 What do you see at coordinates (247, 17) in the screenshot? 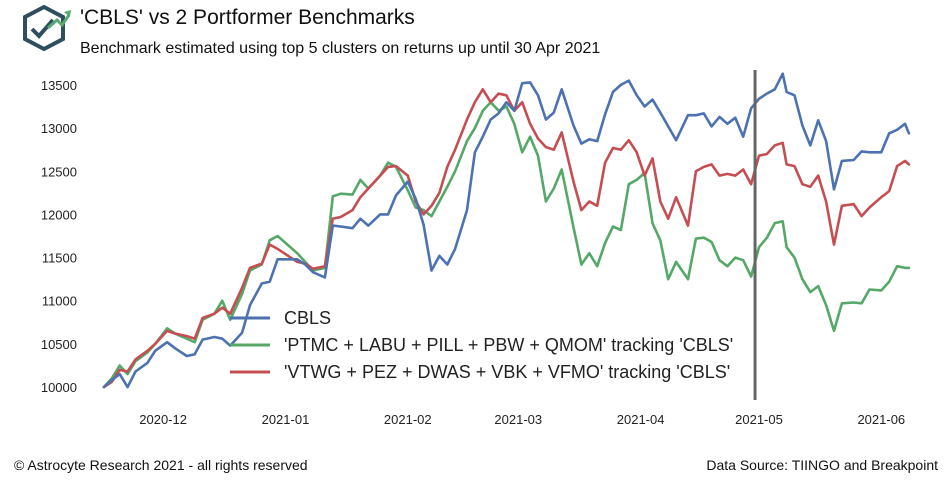
I see `chart-title: 'CBLS' vs 2 Portformer Benchmarks` at bounding box center [247, 17].